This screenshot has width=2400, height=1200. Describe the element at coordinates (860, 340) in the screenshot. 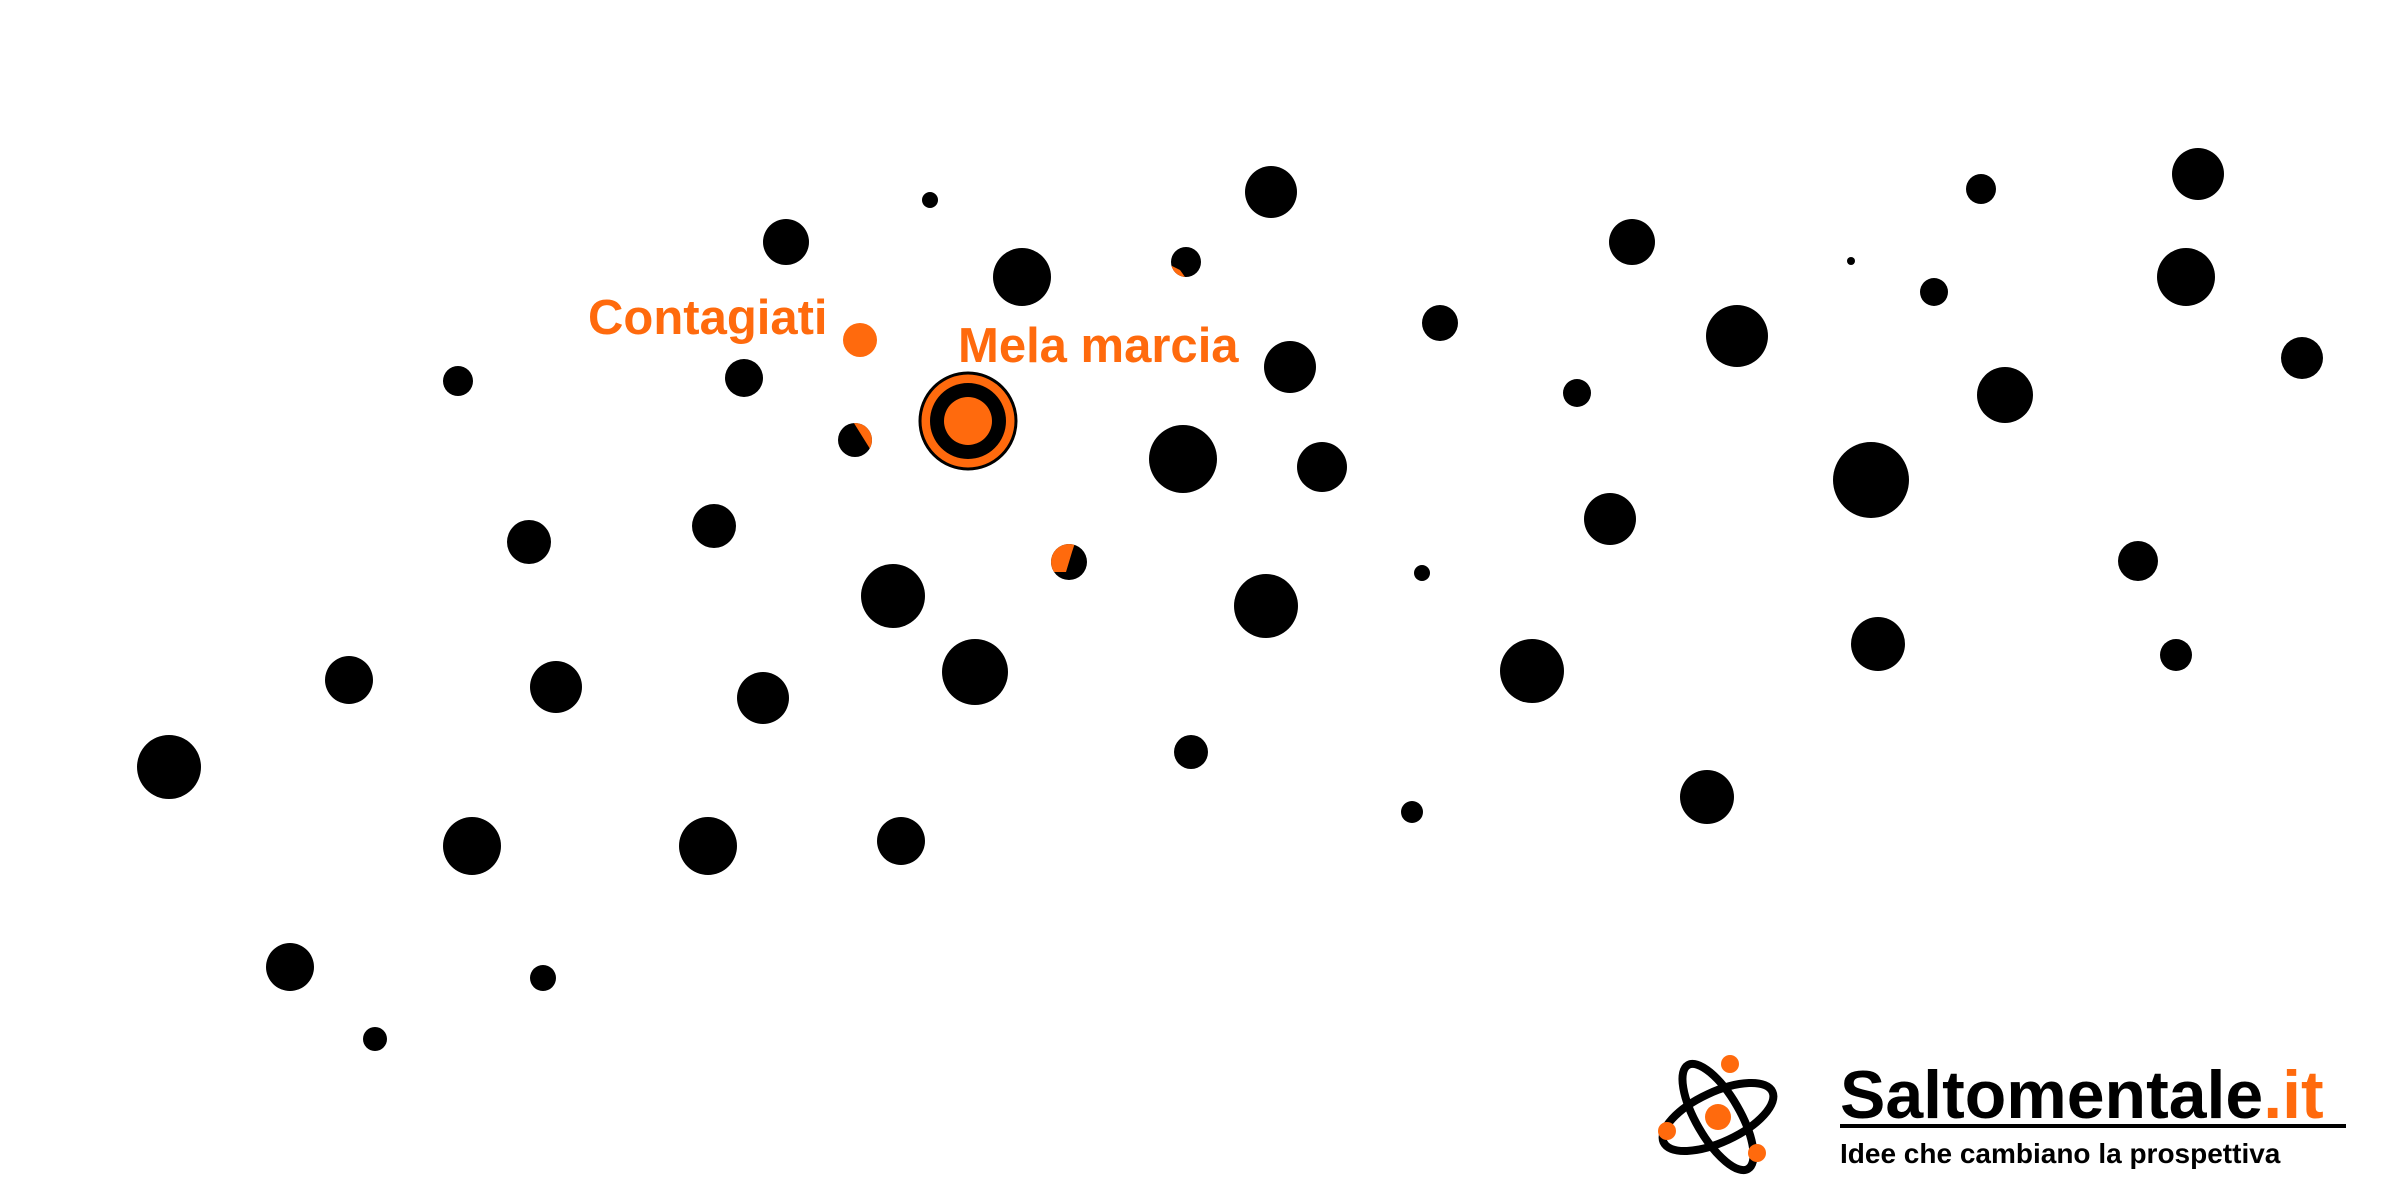

I see `infected-dot` at that location.